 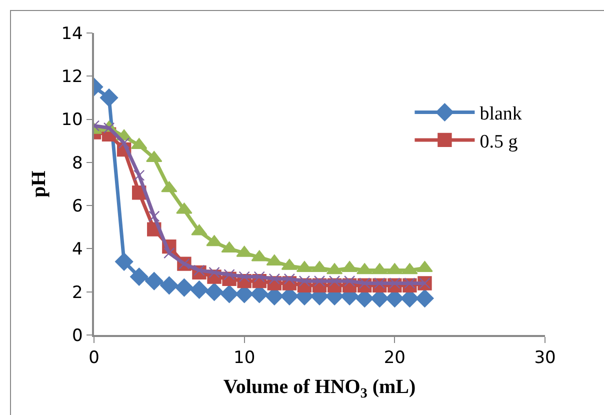 What do you see at coordinates (499, 141) in the screenshot?
I see `legend-label: 0.5 g` at bounding box center [499, 141].